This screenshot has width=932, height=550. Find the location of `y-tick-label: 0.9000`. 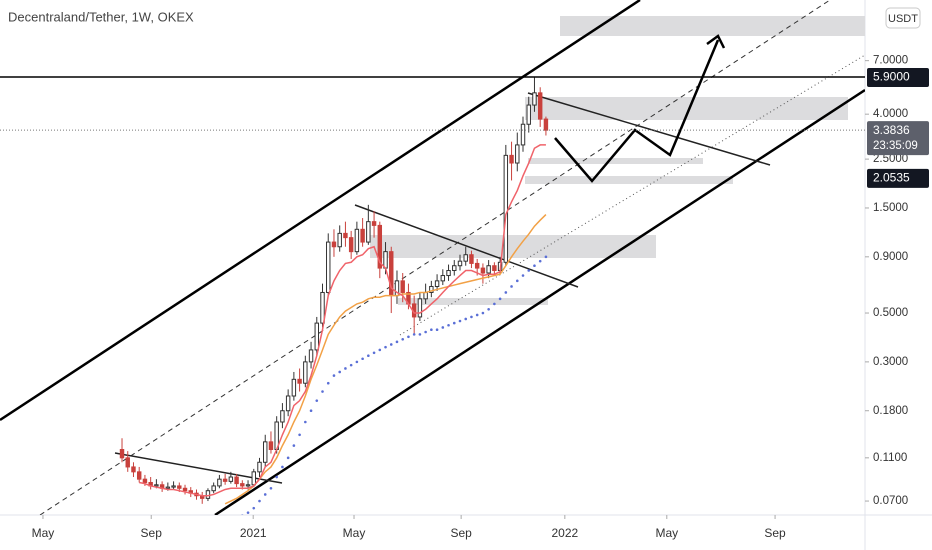

y-tick-label: 0.9000 is located at coordinates (890, 257).